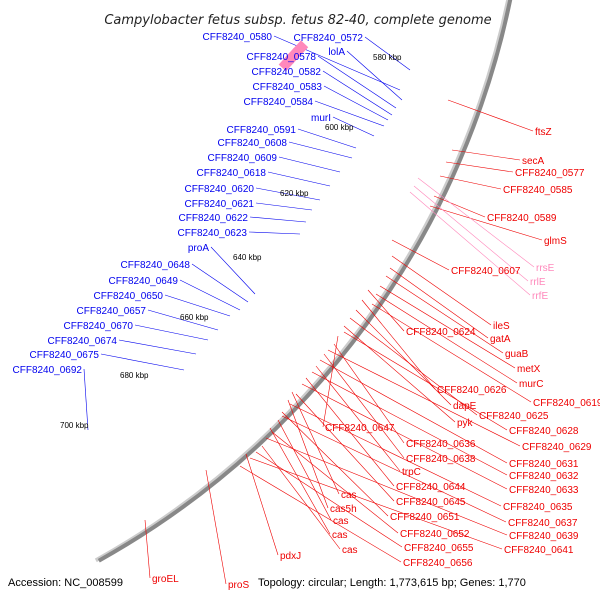 The height and width of the screenshot is (600, 600). Describe the element at coordinates (431, 487) in the screenshot. I see `reverse-gene-label: CFF8240_0644` at that location.